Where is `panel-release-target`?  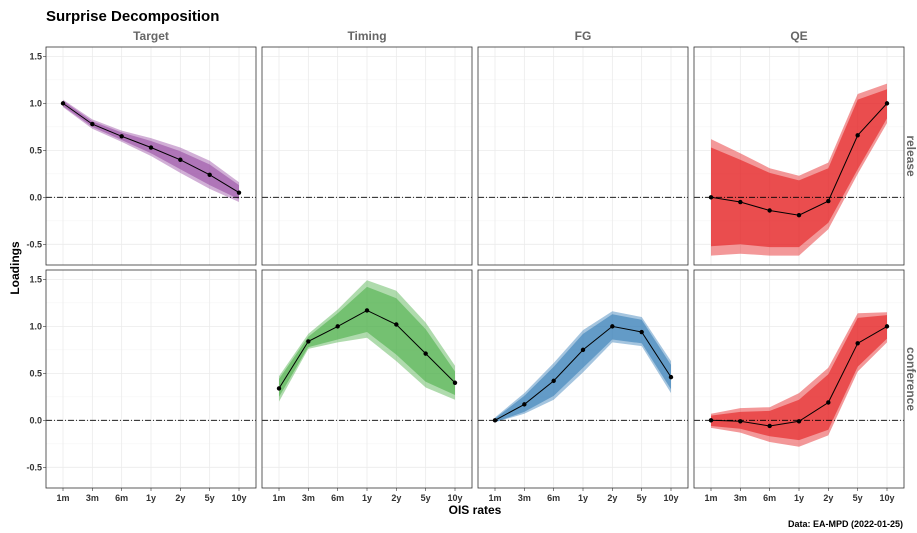
panel-release-target is located at coordinates (151, 156).